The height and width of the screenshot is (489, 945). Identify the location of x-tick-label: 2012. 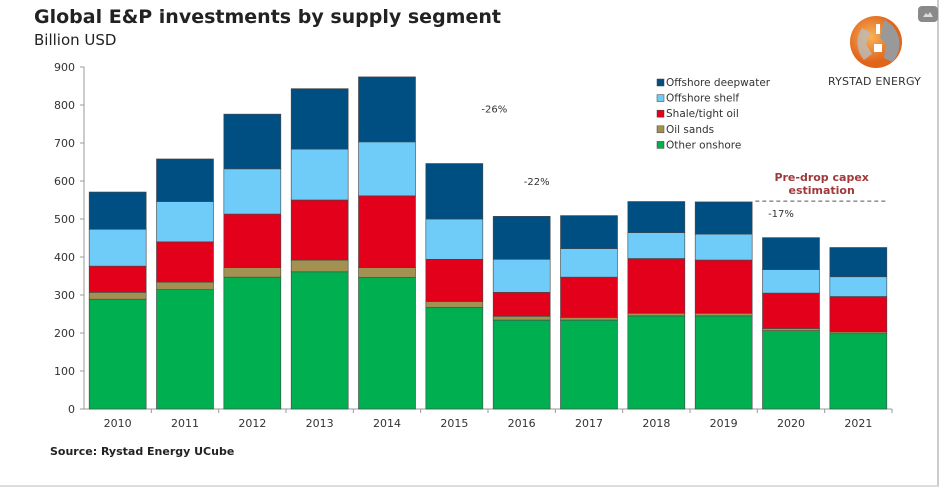
(252, 423).